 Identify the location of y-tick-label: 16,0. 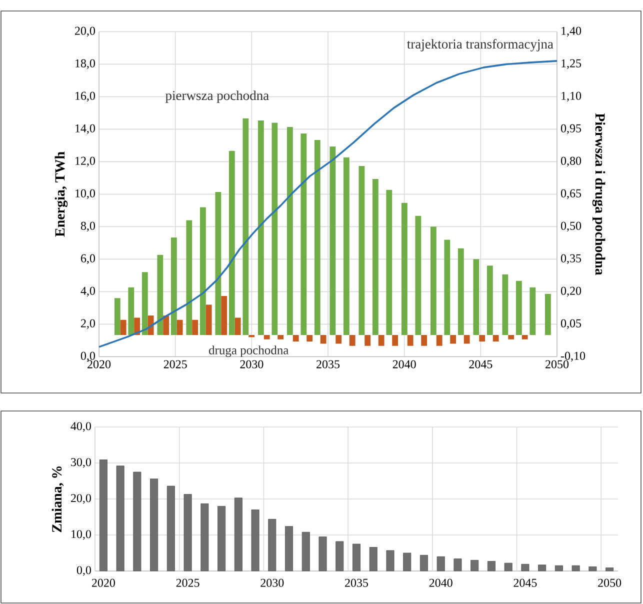
(86, 97).